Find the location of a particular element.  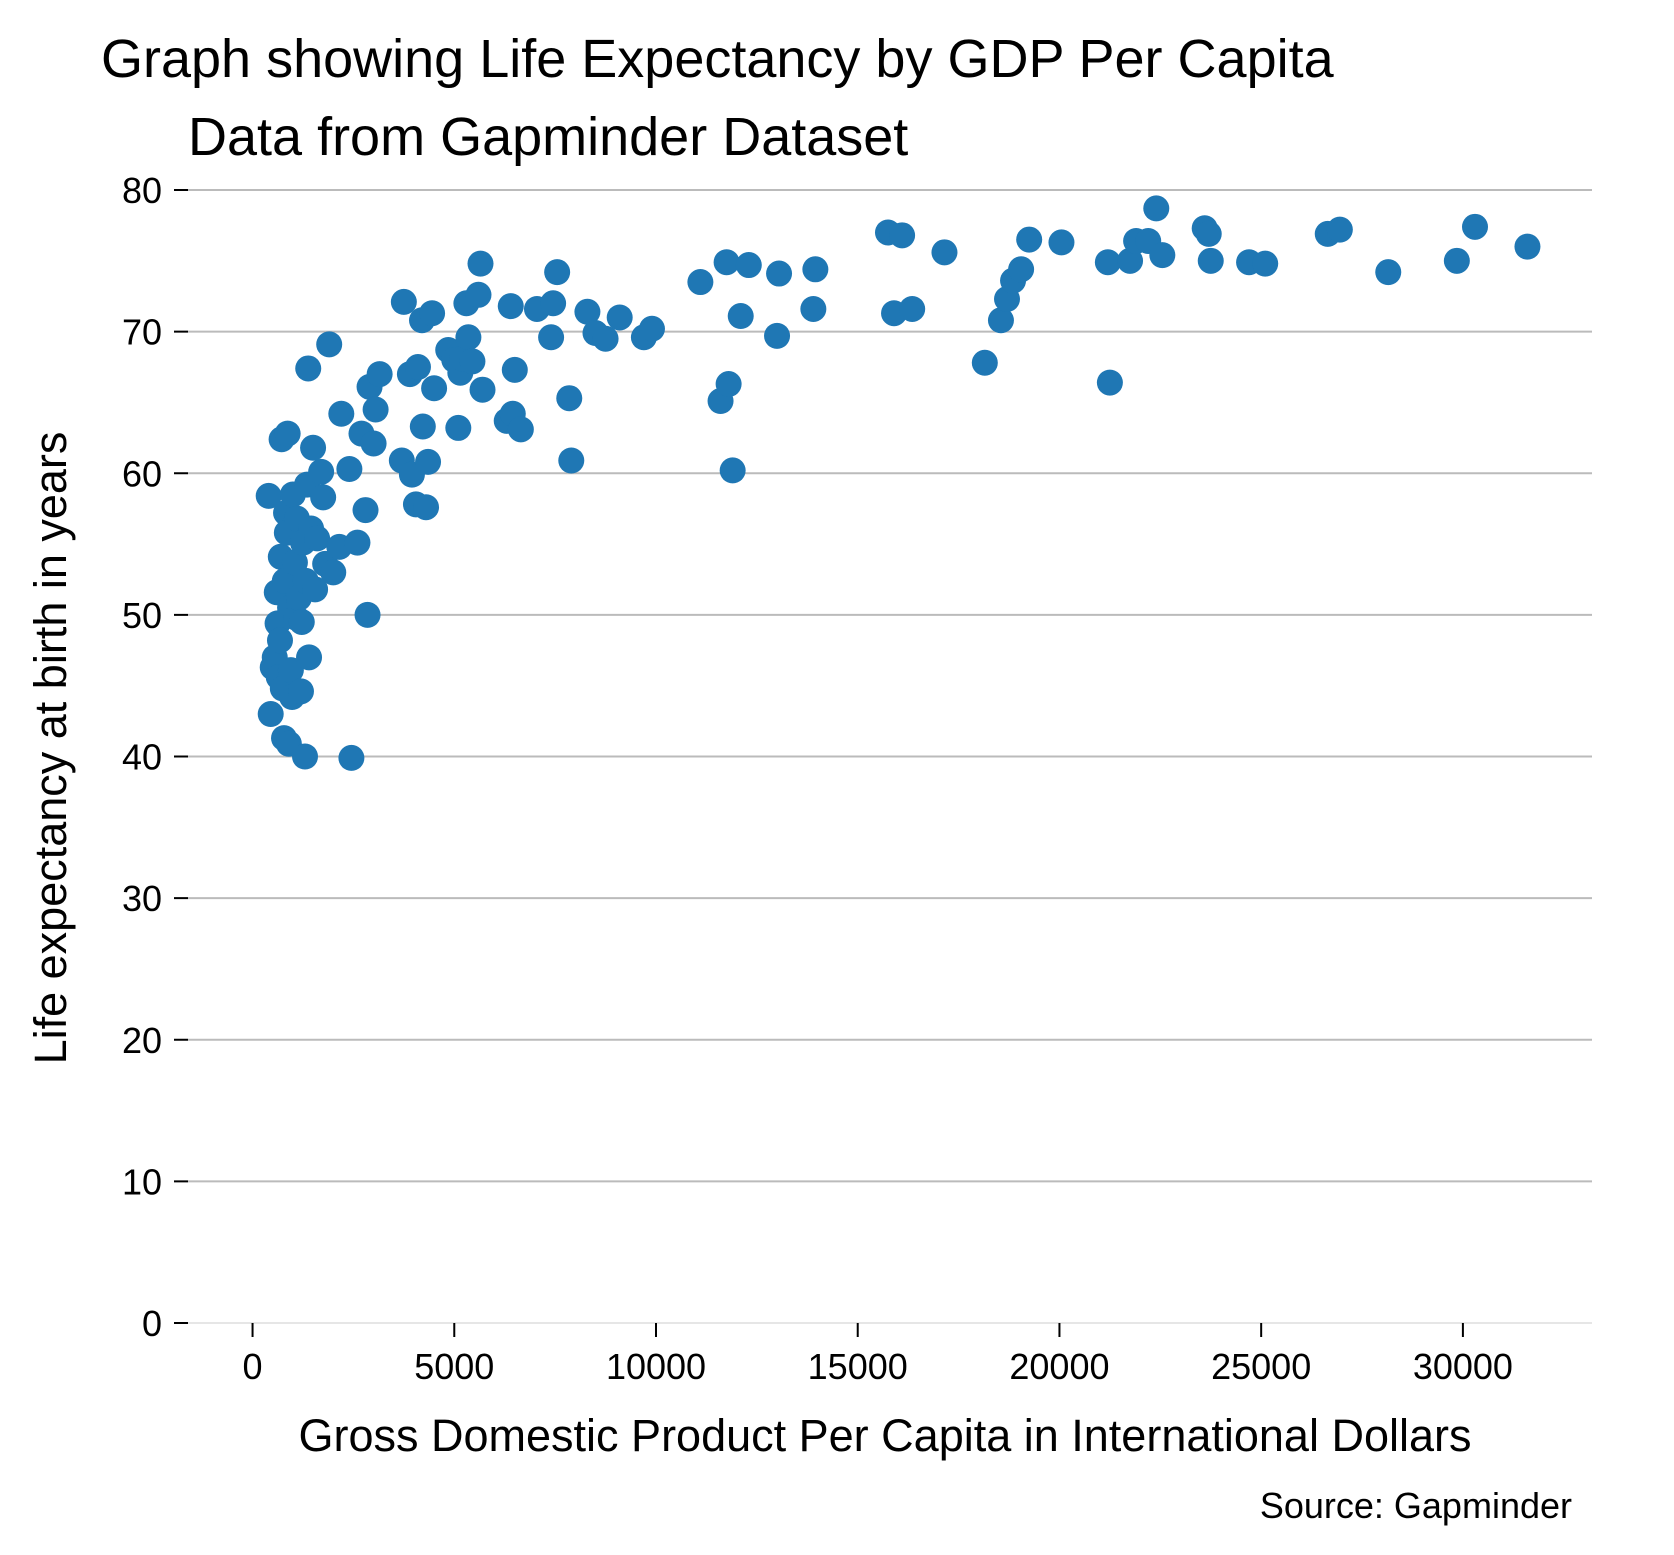

y-tick-label: 40 is located at coordinates (142, 757).